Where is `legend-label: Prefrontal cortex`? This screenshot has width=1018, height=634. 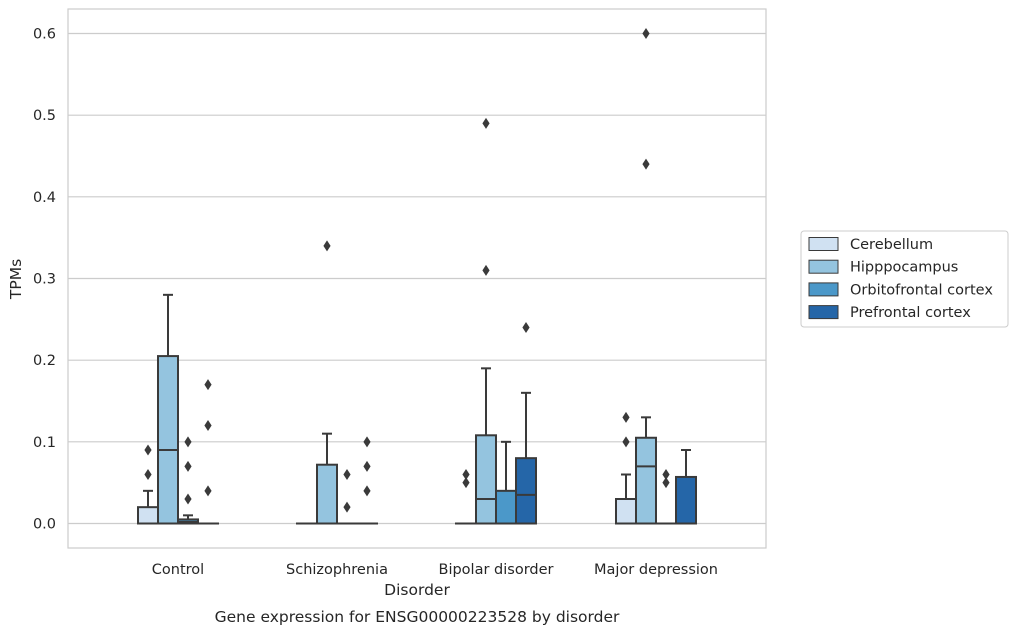
legend-label: Prefrontal cortex is located at coordinates (910, 313).